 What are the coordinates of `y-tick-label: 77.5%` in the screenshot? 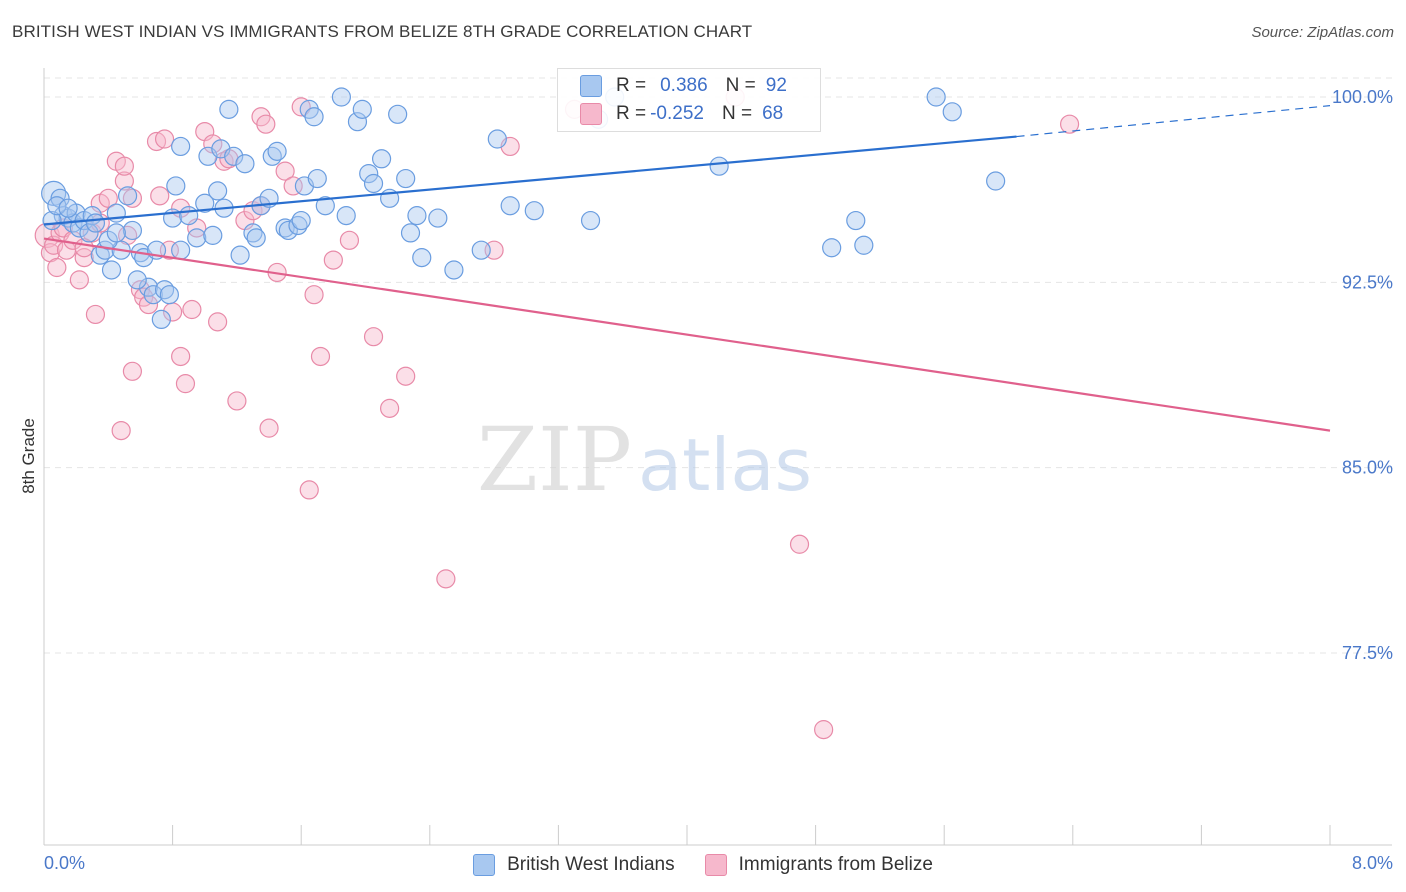 It's located at (1367, 653).